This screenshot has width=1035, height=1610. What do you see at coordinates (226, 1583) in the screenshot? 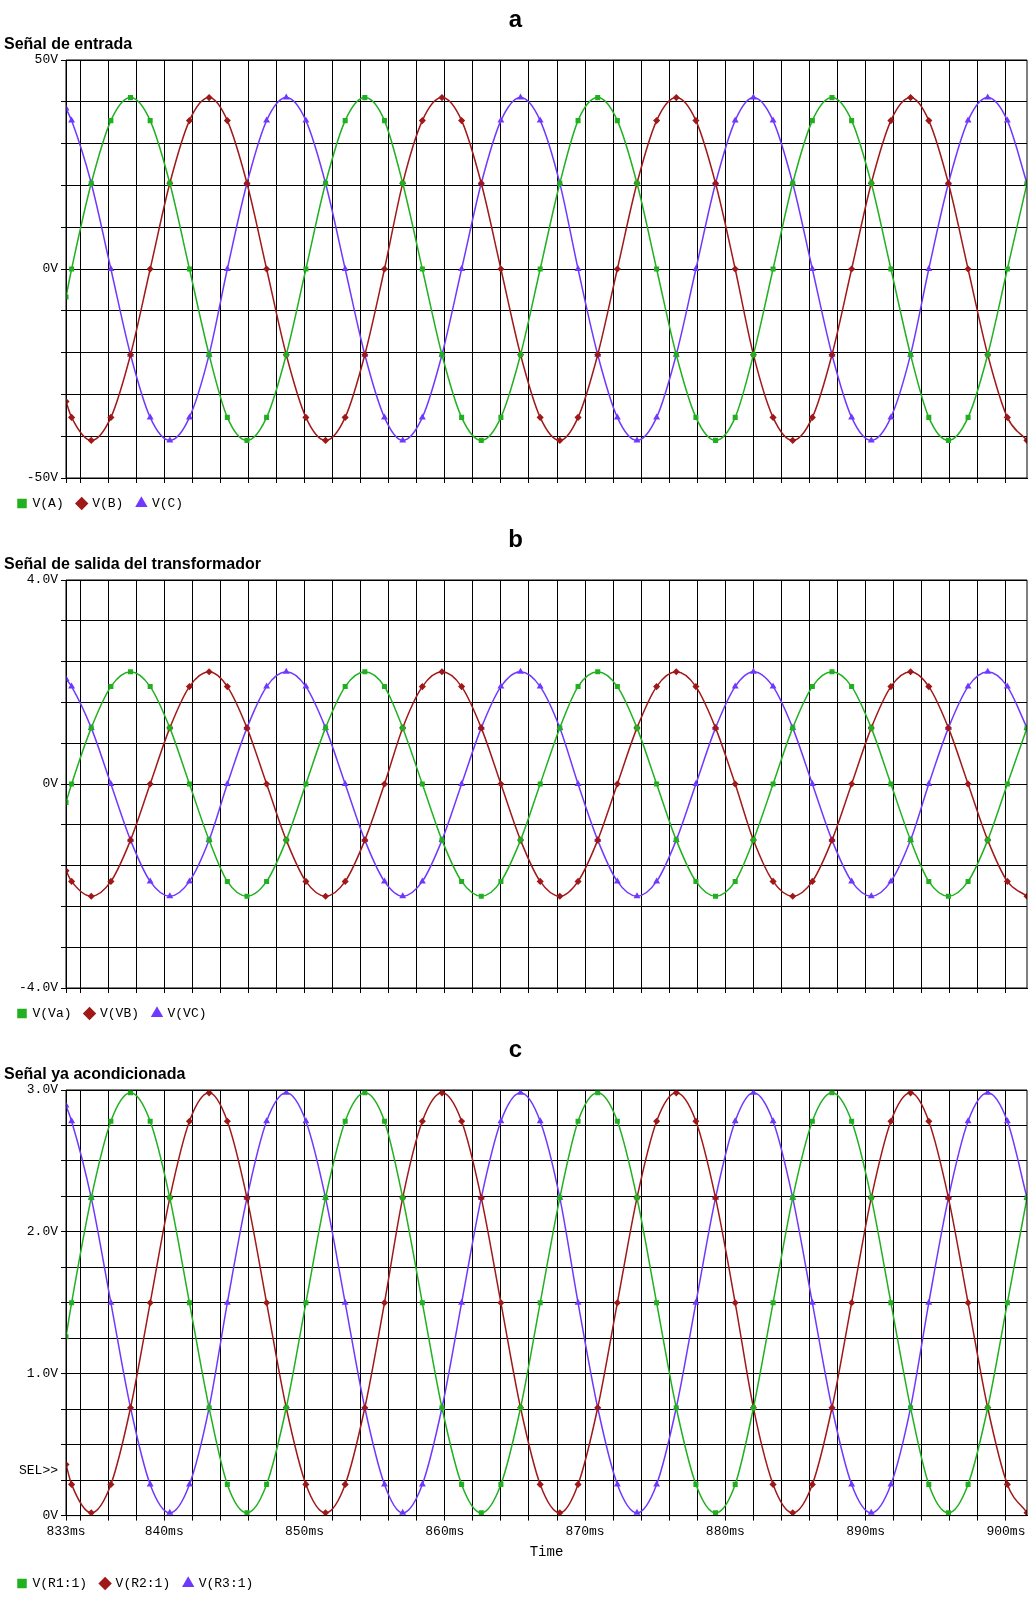
I see `legend-label: V(R3:1)` at bounding box center [226, 1583].